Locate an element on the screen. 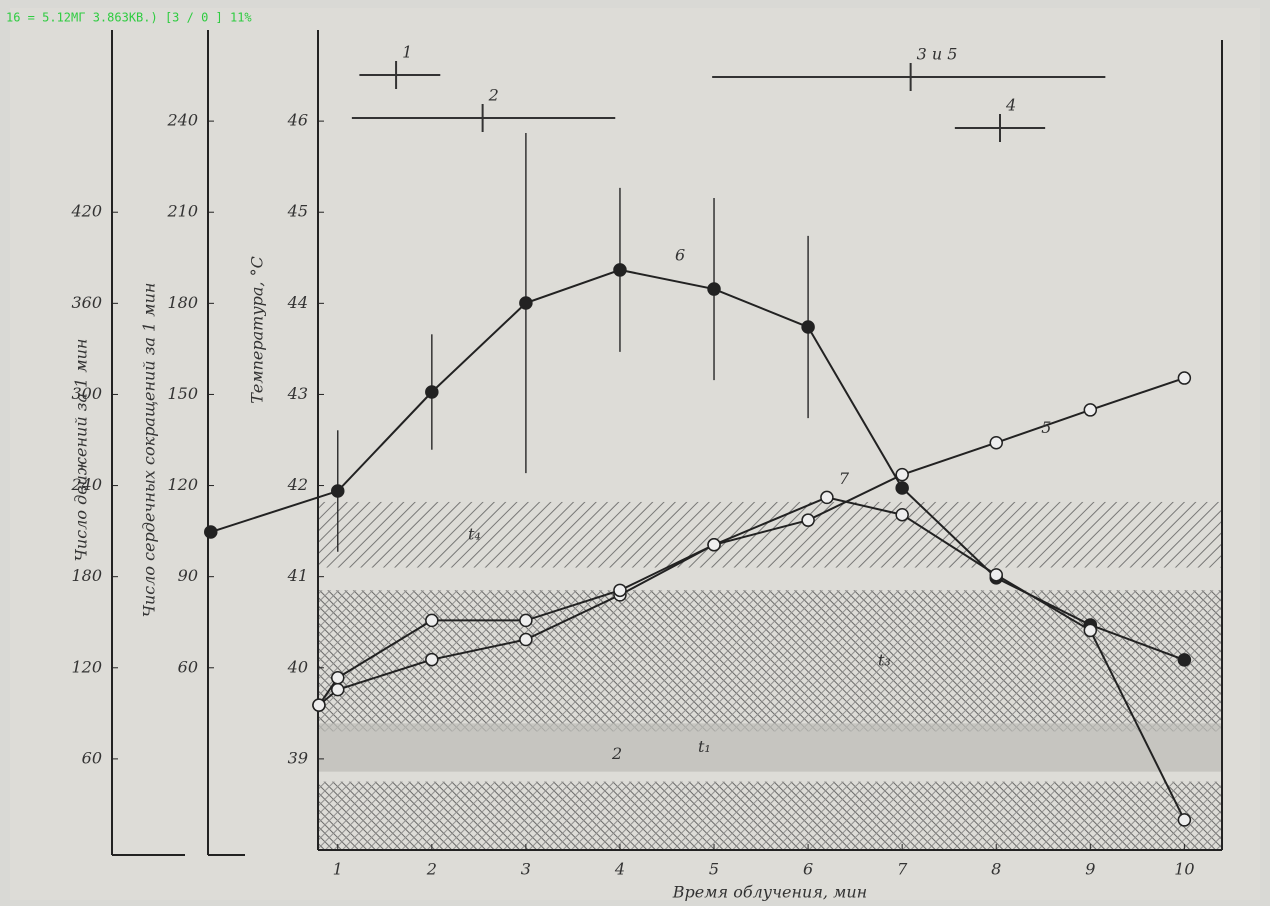 This screenshot has width=1270, height=906. y-axis-title: Температура, °С is located at coordinates (257, 330).